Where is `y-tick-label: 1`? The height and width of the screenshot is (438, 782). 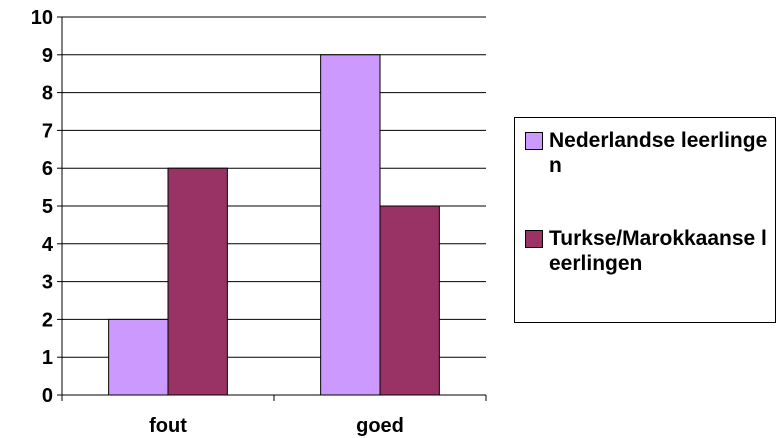
y-tick-label: 1 is located at coordinates (47, 358).